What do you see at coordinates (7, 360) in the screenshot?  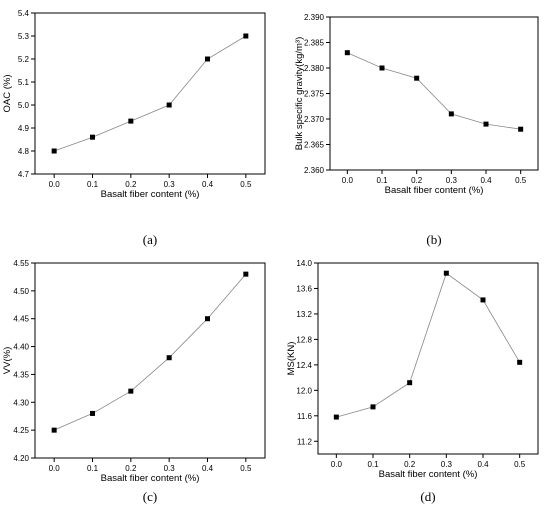 I see `y-axis-label: VV(%)` at bounding box center [7, 360].